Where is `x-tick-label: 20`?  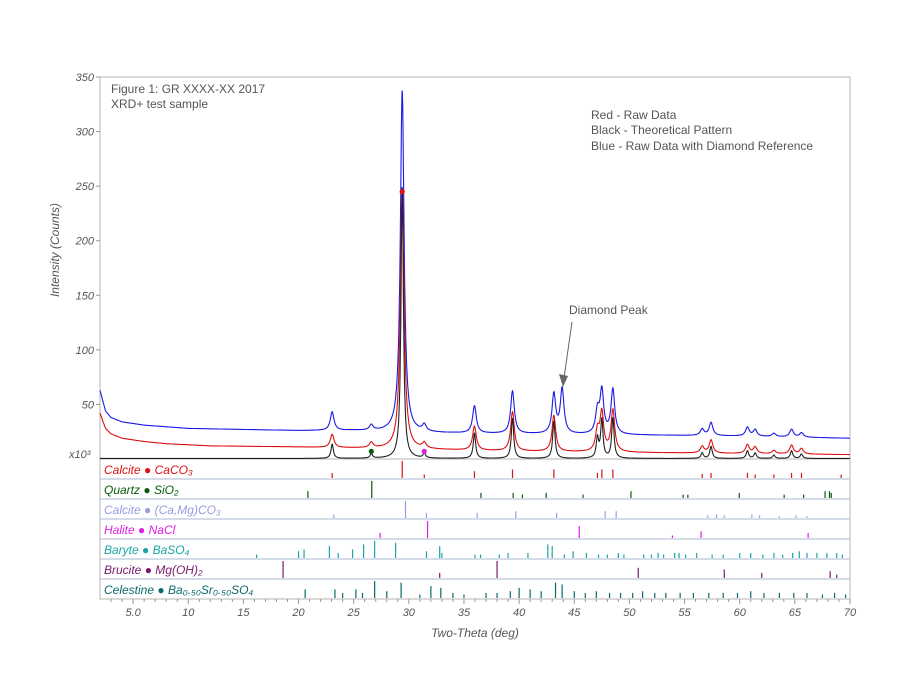
x-tick-label: 20 is located at coordinates (298, 613).